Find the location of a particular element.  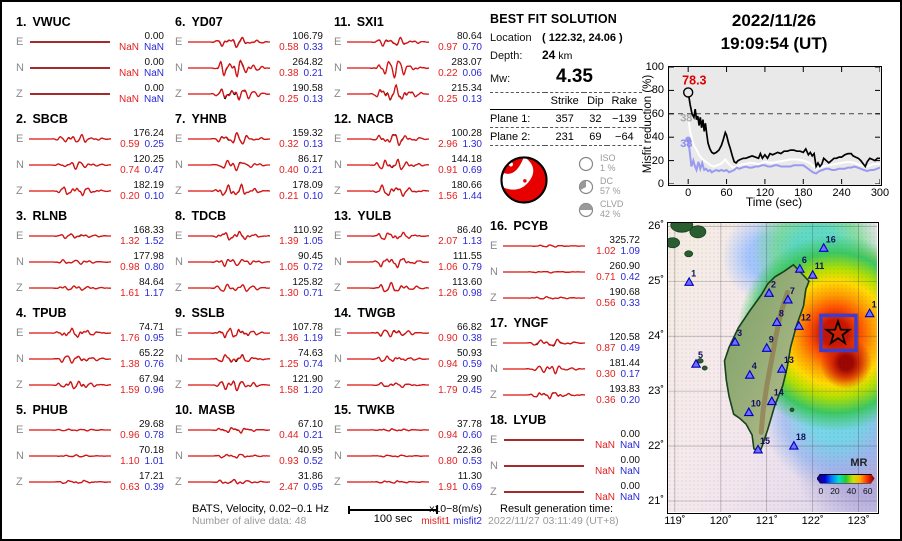

taiwan-island is located at coordinates (766, 358).